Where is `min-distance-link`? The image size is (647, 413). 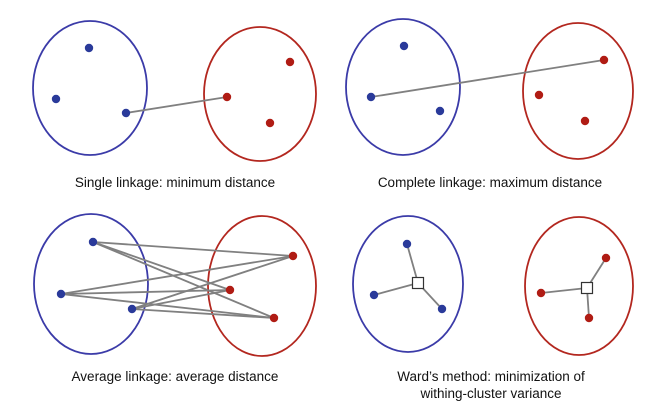 min-distance-link is located at coordinates (176, 105).